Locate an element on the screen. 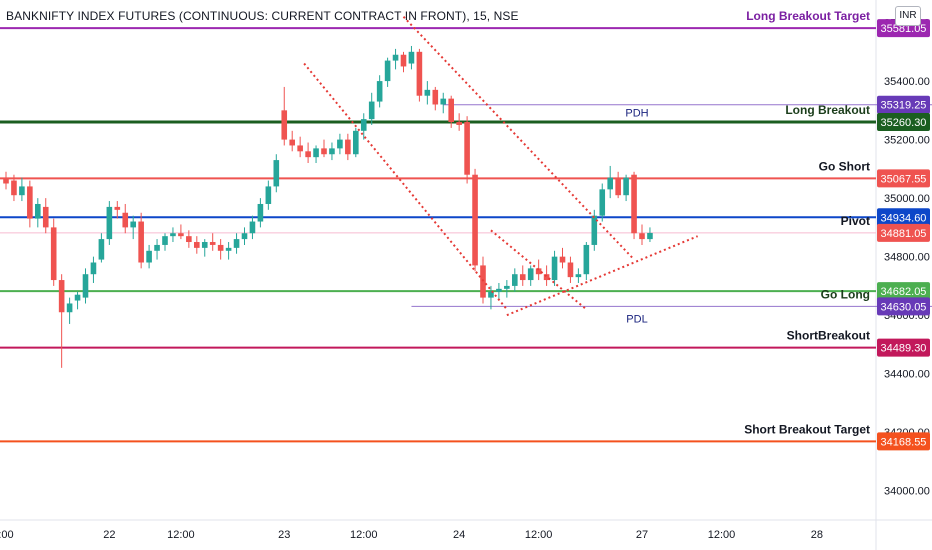 The width and height of the screenshot is (932, 550). price-tag-label: 34682.05 is located at coordinates (904, 292).